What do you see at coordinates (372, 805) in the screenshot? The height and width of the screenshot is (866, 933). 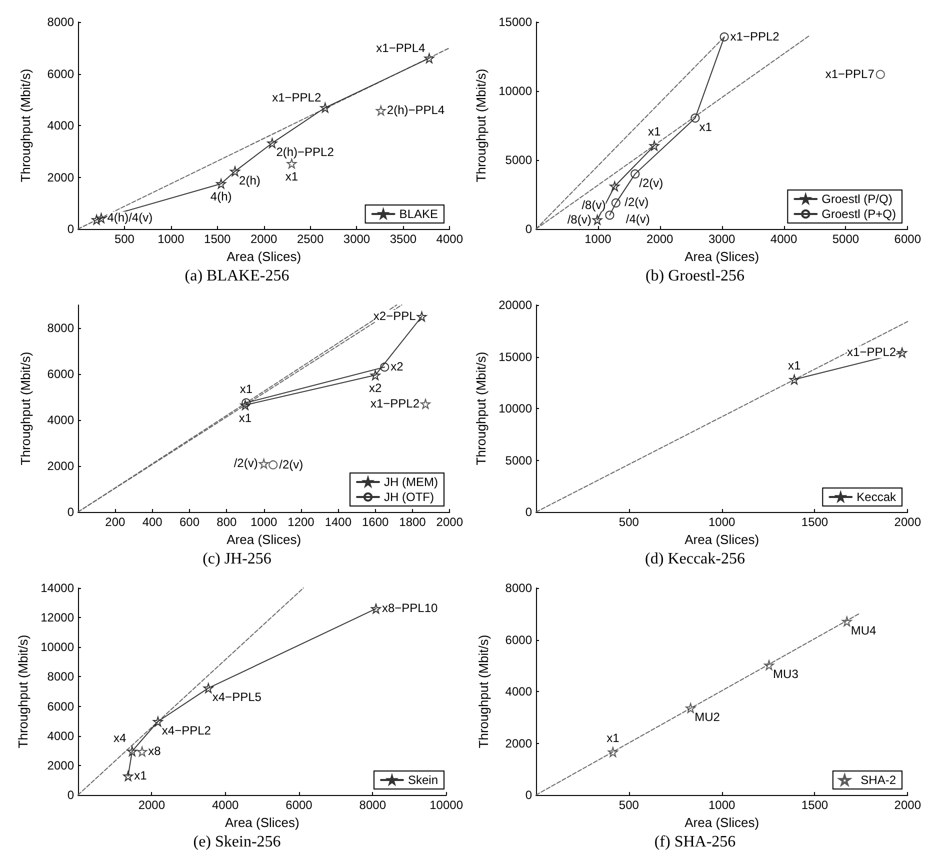 I see `x-tick-label: 8000` at bounding box center [372, 805].